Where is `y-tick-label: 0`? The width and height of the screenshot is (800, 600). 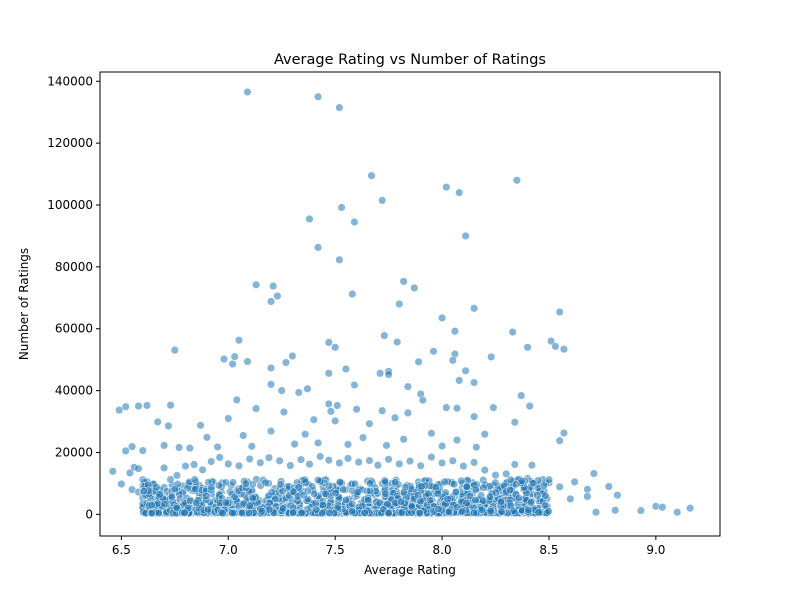 y-tick-label: 0 is located at coordinates (89, 514).